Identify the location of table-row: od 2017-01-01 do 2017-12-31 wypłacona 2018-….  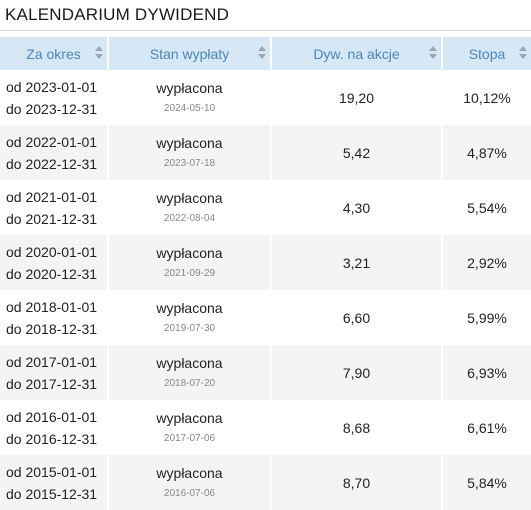
(265, 372).